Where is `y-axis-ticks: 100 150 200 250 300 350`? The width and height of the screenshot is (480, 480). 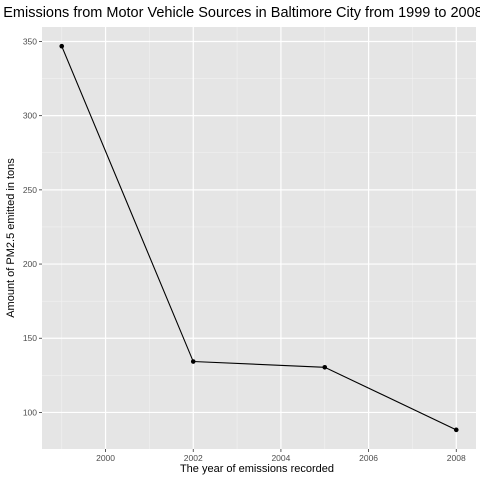 y-axis-ticks: 100 150 200 250 300 350 is located at coordinates (32, 226).